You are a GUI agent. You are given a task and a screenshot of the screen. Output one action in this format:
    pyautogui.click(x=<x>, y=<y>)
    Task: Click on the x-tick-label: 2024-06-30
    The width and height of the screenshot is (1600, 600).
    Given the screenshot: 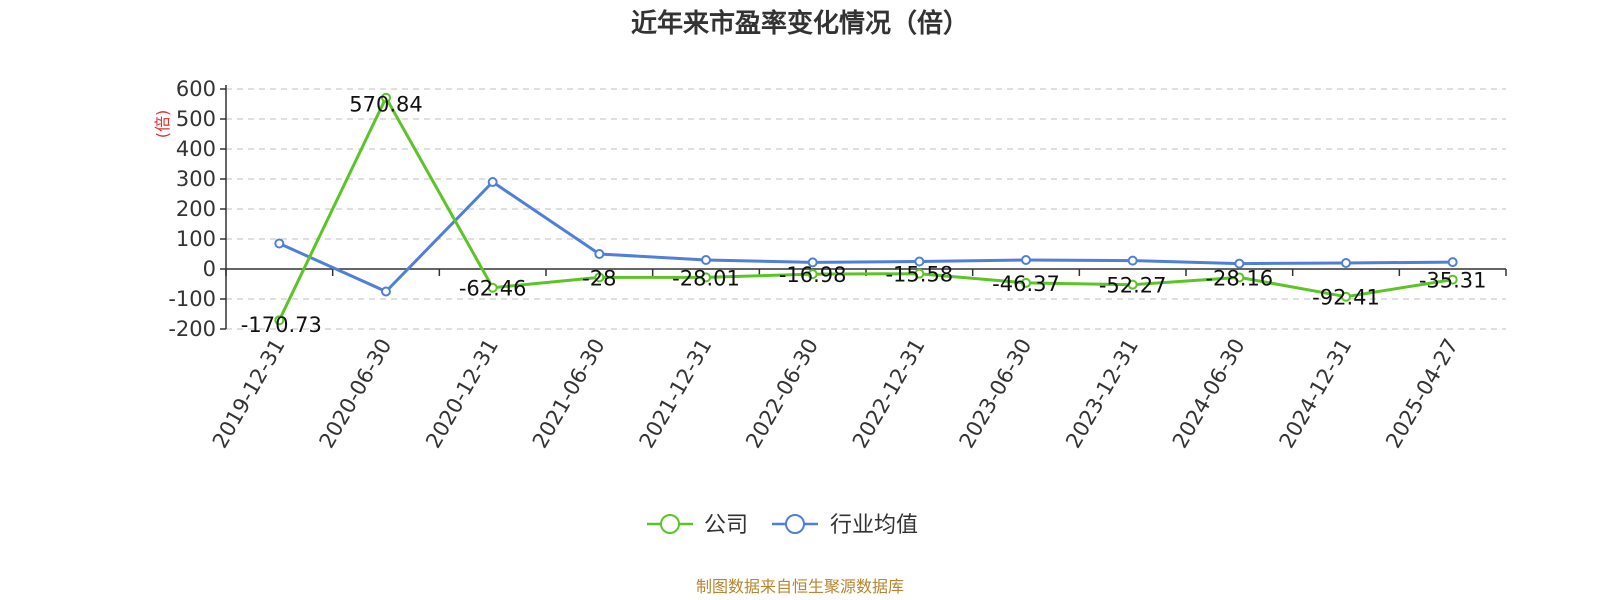 What is the action you would take?
    pyautogui.click(x=1209, y=394)
    